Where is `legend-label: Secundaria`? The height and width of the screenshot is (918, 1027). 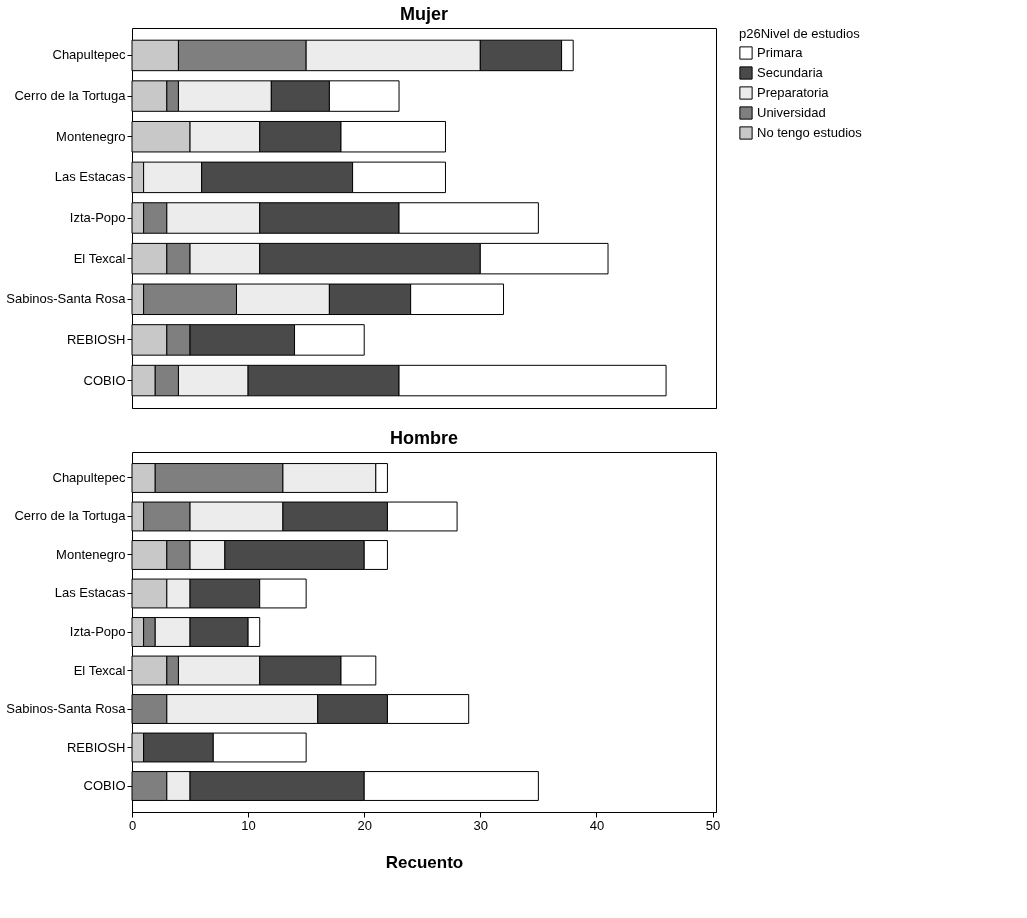
legend-label: Secundaria is located at coordinates (790, 72).